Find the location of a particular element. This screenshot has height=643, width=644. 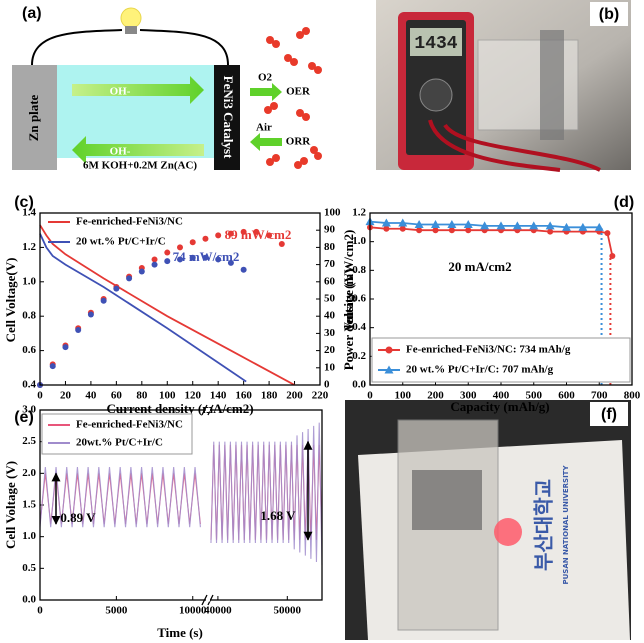

y-tick-label: 1.0 is located at coordinates (29, 281).